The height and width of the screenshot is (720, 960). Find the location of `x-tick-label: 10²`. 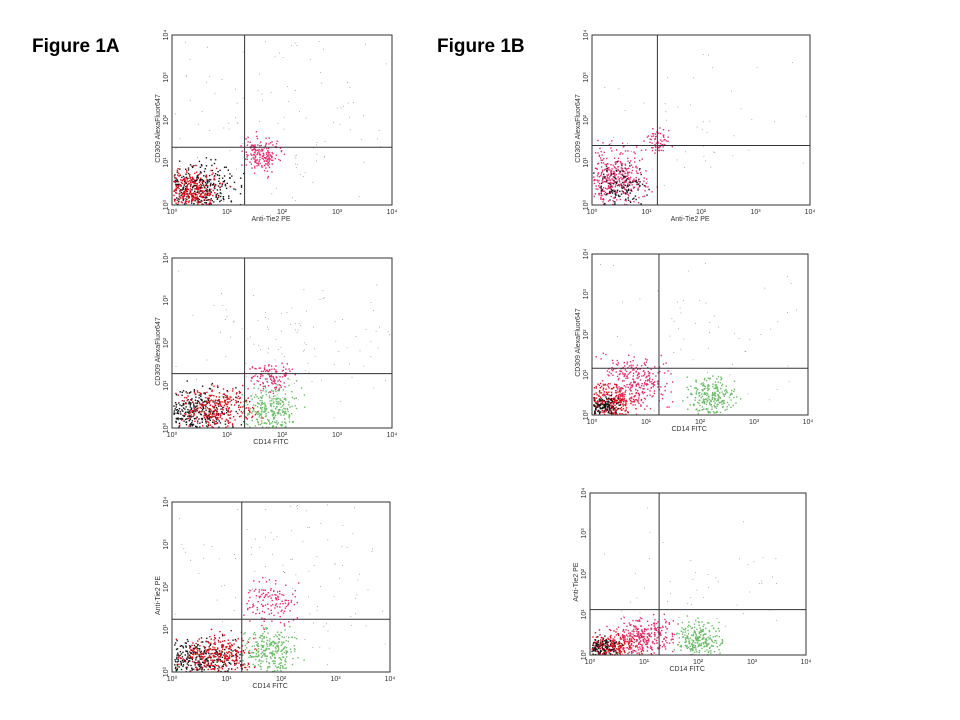

x-tick-label: 10² is located at coordinates (281, 679).